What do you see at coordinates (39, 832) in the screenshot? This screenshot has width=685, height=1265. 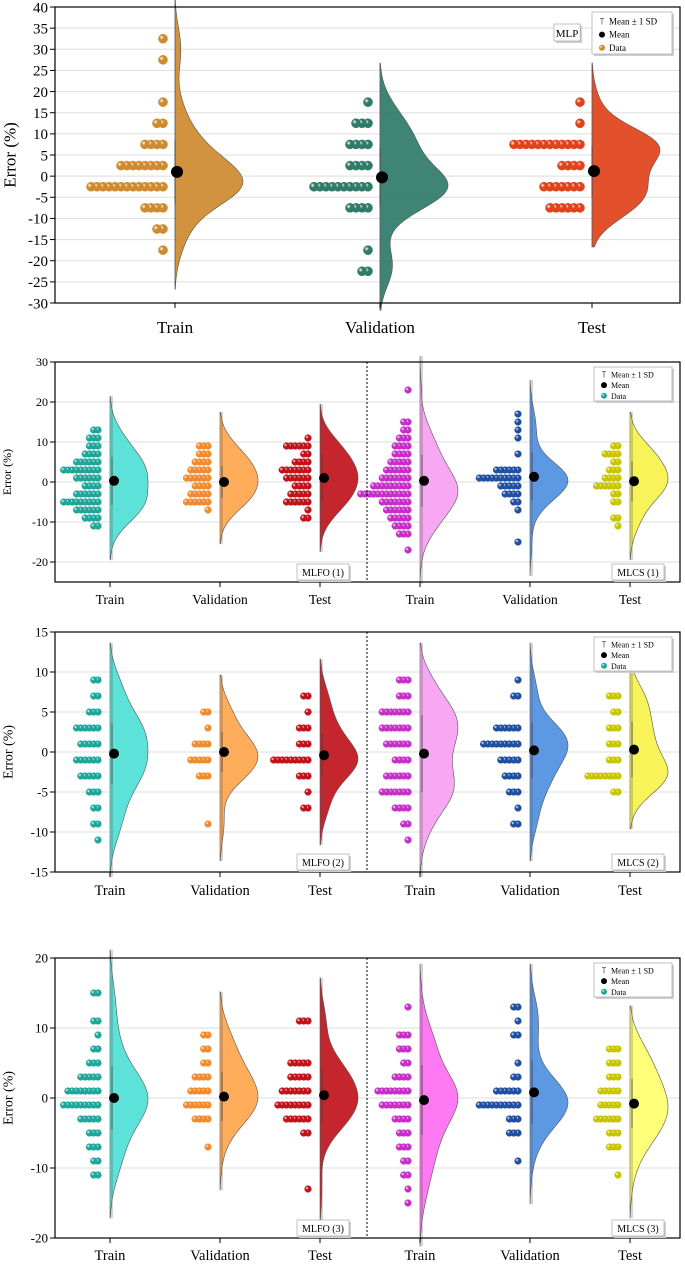 I see `y-tick-label: -10` at bounding box center [39, 832].